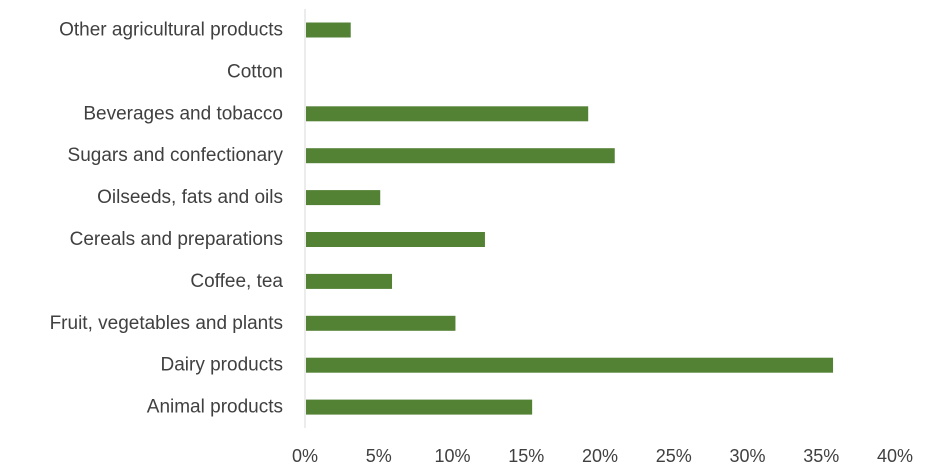  I want to click on category-label: Sugars and confectionary, so click(176, 155).